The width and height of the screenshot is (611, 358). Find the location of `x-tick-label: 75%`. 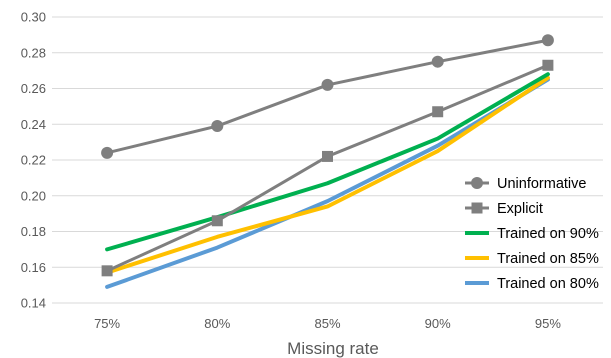

x-tick-label: 75% is located at coordinates (107, 323).